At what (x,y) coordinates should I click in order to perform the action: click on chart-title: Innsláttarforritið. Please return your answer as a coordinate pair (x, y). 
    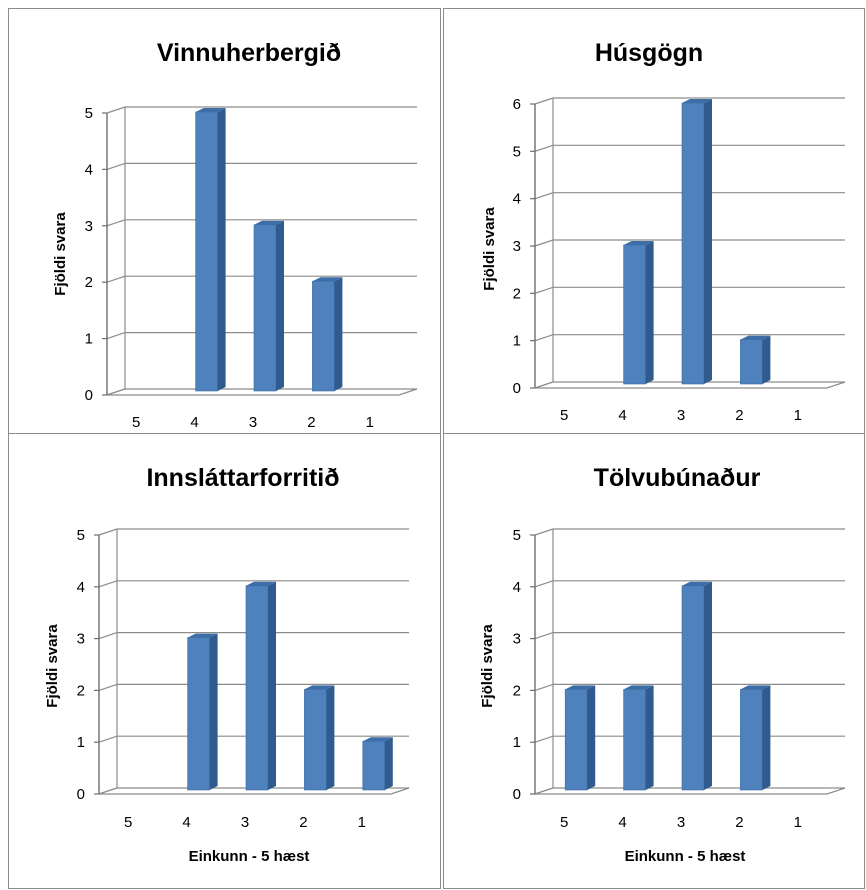
    Looking at the image, I should click on (242, 478).